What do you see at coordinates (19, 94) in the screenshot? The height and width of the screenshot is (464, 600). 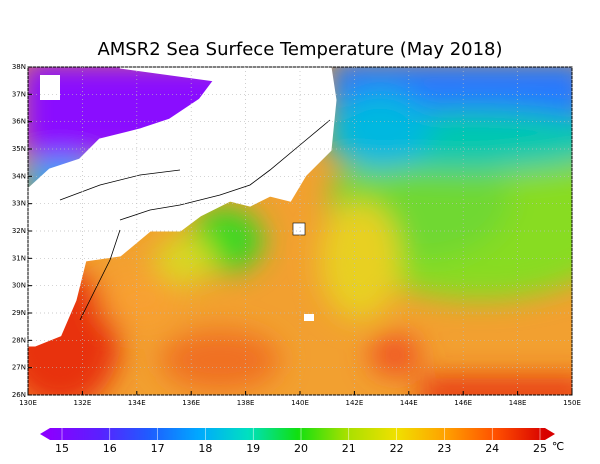 I see `y-tick-label: 37N` at bounding box center [19, 94].